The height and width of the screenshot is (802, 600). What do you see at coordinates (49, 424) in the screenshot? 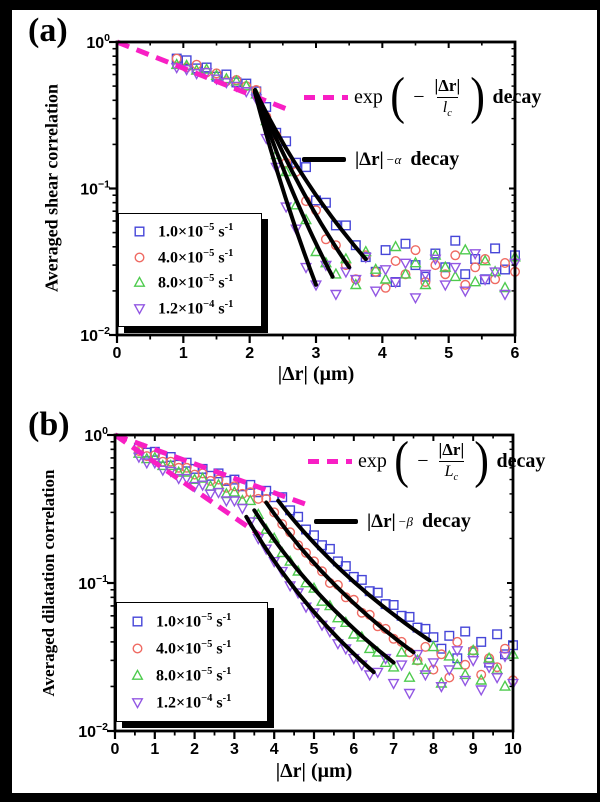
I see `panel-b-label: (b)` at bounding box center [49, 424].